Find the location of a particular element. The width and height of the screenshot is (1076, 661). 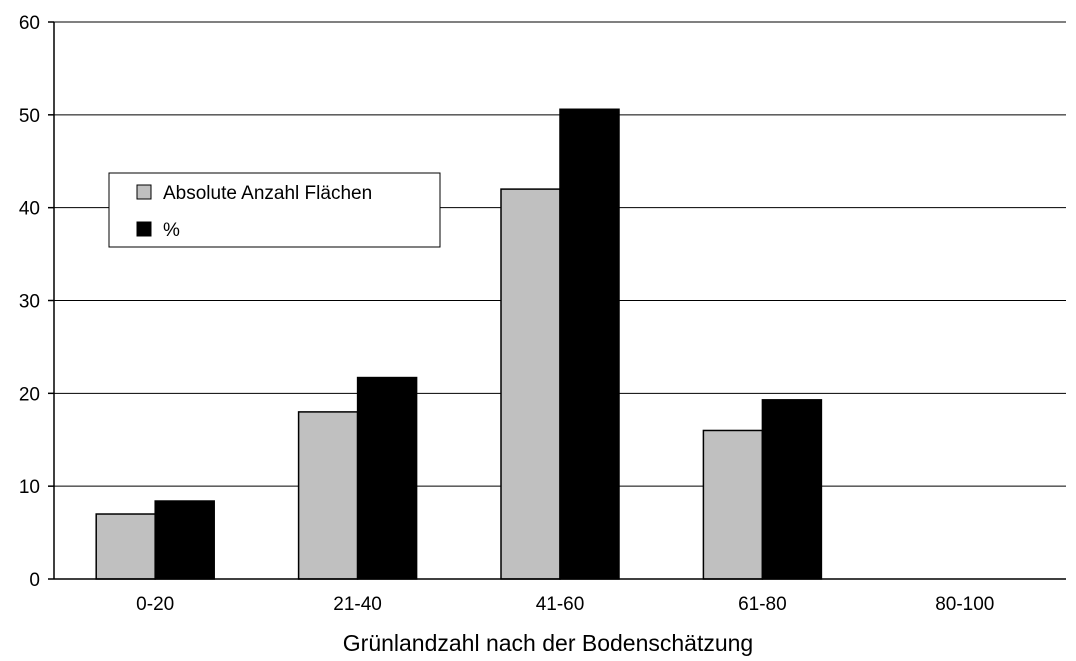

y-tick-labels: 0 10 20 30 40 50 60 is located at coordinates (29, 302).